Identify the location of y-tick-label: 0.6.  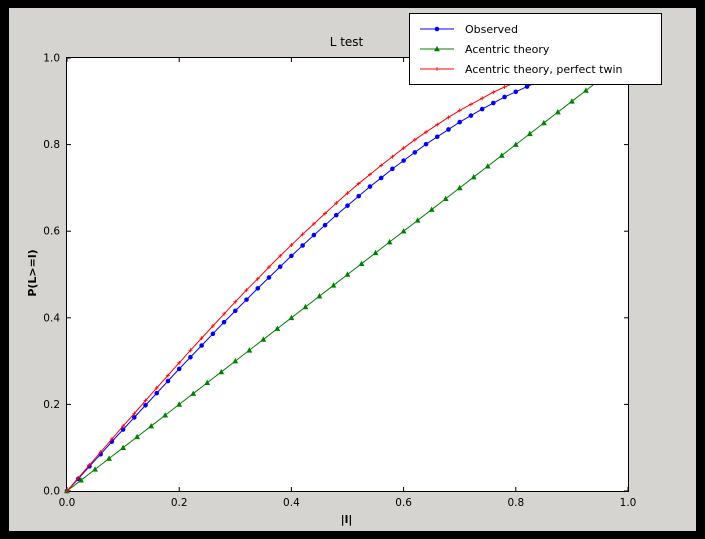
(51, 232).